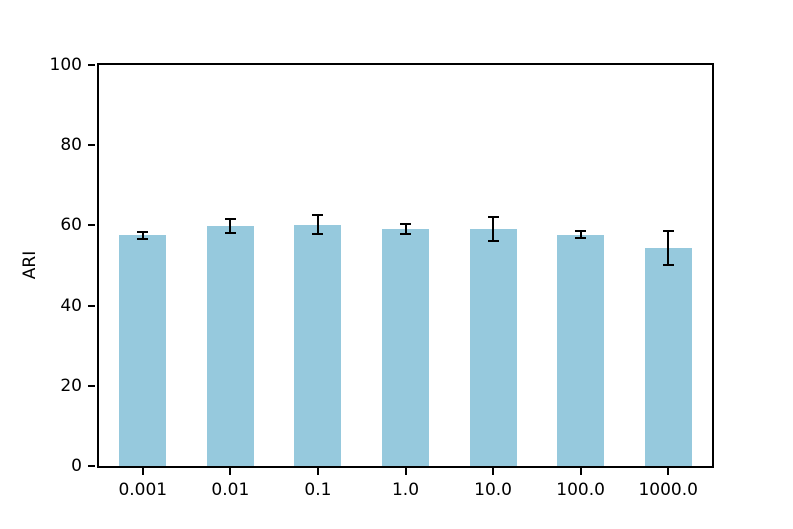 This screenshot has width=793, height=529. Describe the element at coordinates (71, 385) in the screenshot. I see `y-axis-tick-label: 20` at that location.